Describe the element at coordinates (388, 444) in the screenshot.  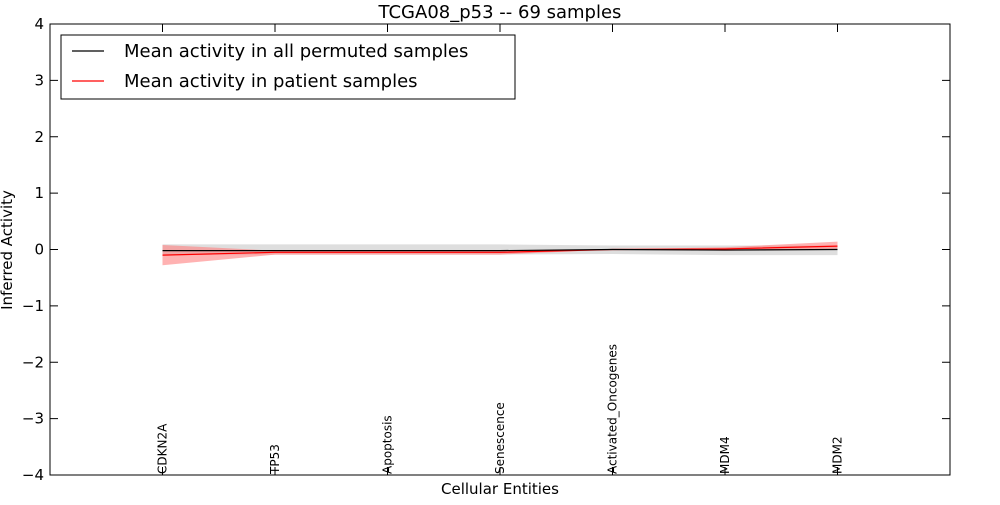
I see `x-category-label: Apoptosis` at that location.